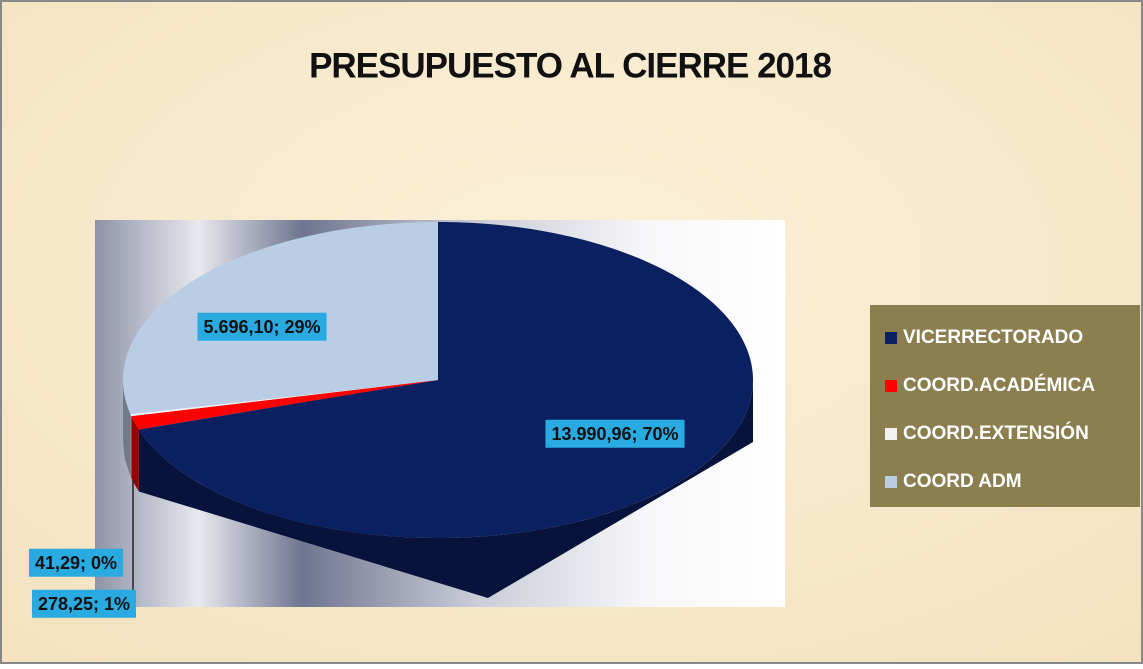 Image resolution: width=1143 pixels, height=669 pixels. What do you see at coordinates (996, 433) in the screenshot?
I see `legend-label: COORD.EXTENSIÓN` at bounding box center [996, 433].